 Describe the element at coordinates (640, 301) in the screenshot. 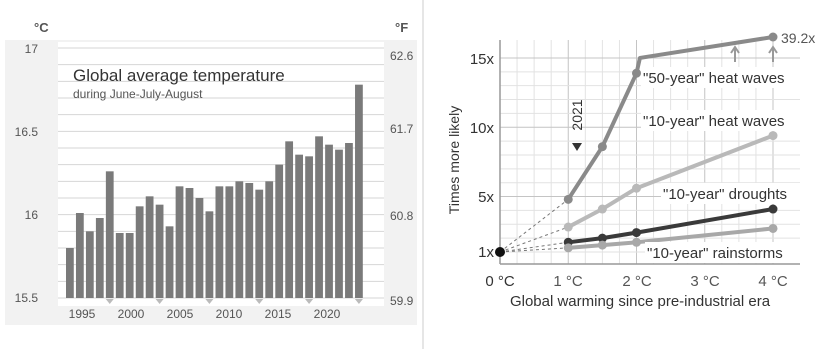

I see `x-axis-title: Global warming since pre-industrial era` at that location.